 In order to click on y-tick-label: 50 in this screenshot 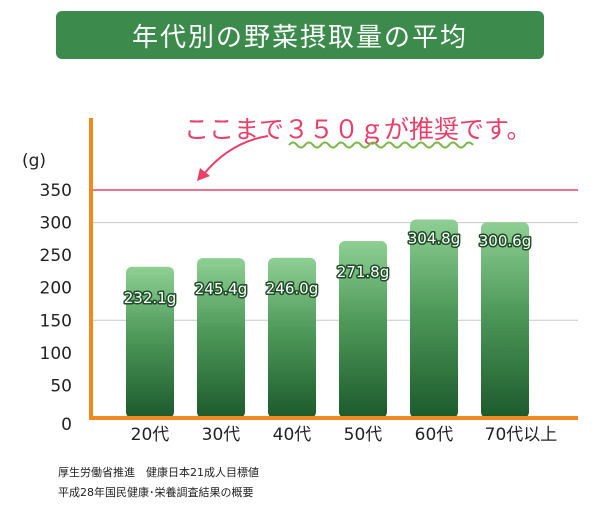, I will do `click(61, 386)`.